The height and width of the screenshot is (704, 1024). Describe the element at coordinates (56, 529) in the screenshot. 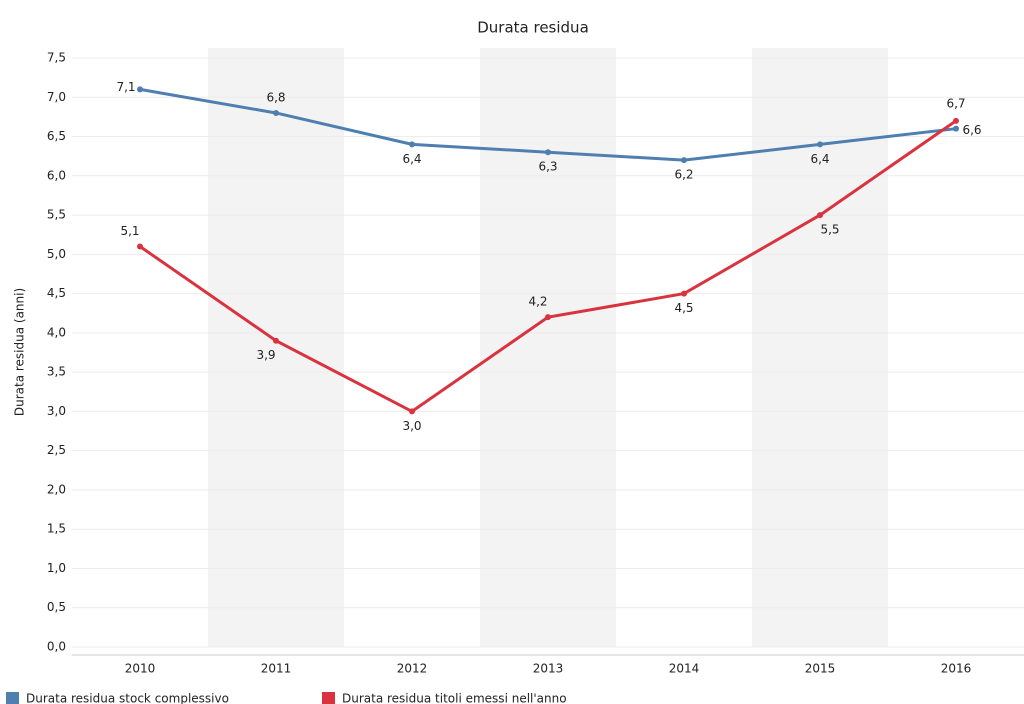

I see `y-tick-label: 1,5` at that location.